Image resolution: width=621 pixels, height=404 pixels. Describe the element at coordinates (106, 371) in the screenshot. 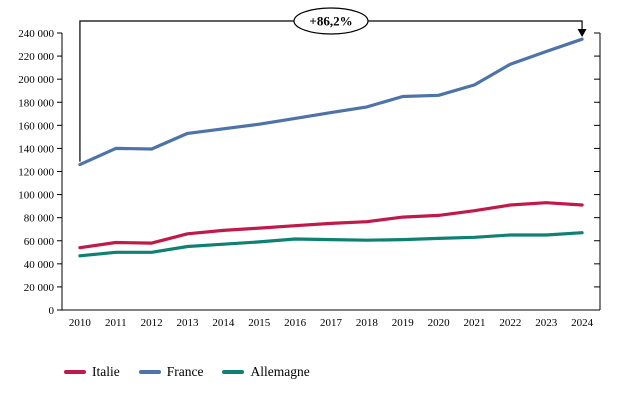

I see `legend-label: Italie` at that location.